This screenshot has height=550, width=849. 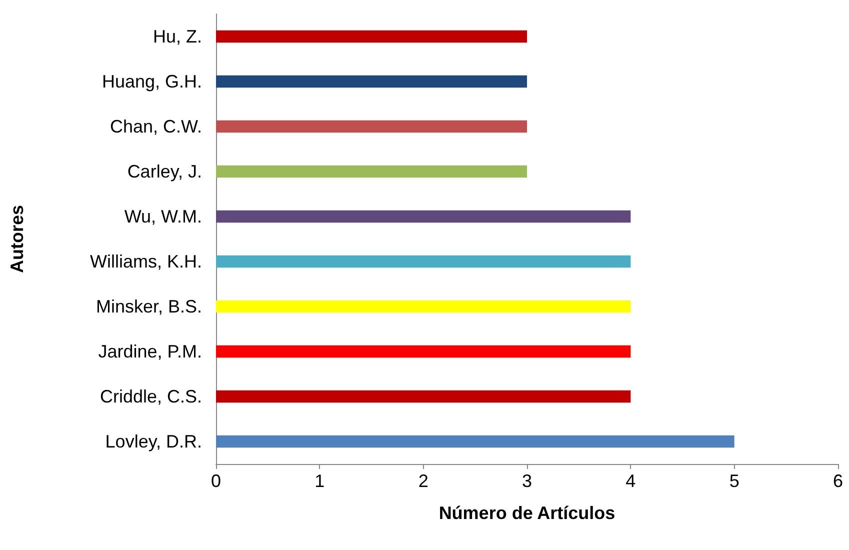 I want to click on y-tick-label: Lovley, D.R., so click(x=153, y=442).